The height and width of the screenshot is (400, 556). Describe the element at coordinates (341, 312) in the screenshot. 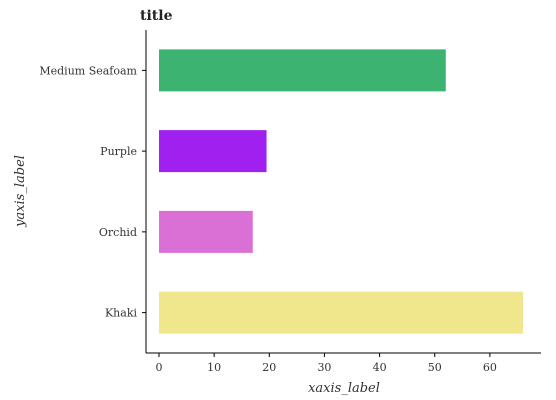

I see `bar-khaki` at that location.